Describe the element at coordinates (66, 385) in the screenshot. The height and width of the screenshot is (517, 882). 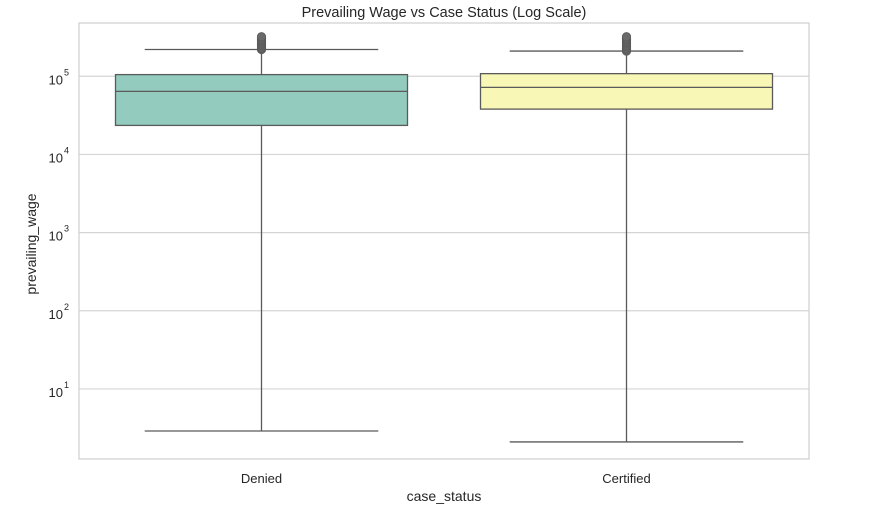
I see `y-tick-exponent: 1` at that location.